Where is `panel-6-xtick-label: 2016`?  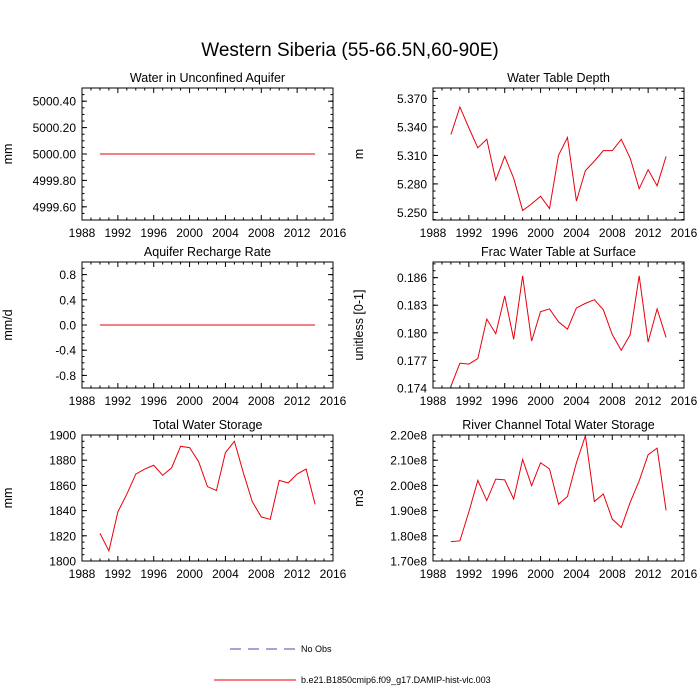 panel-6-xtick-label: 2016 is located at coordinates (684, 574).